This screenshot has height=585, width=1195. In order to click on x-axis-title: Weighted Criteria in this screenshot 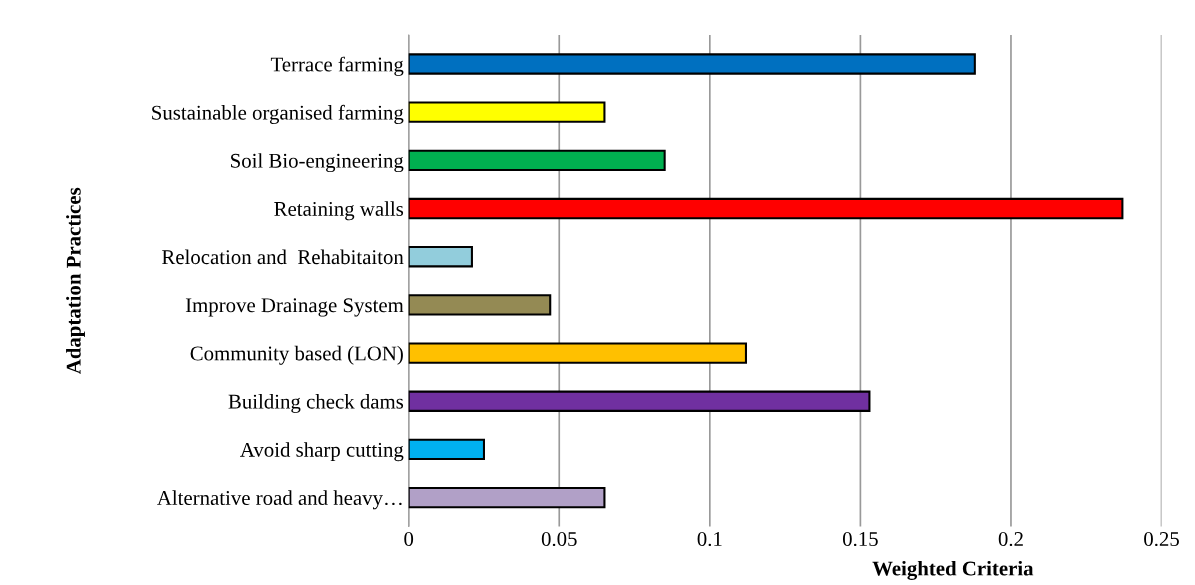, I will do `click(953, 570)`.